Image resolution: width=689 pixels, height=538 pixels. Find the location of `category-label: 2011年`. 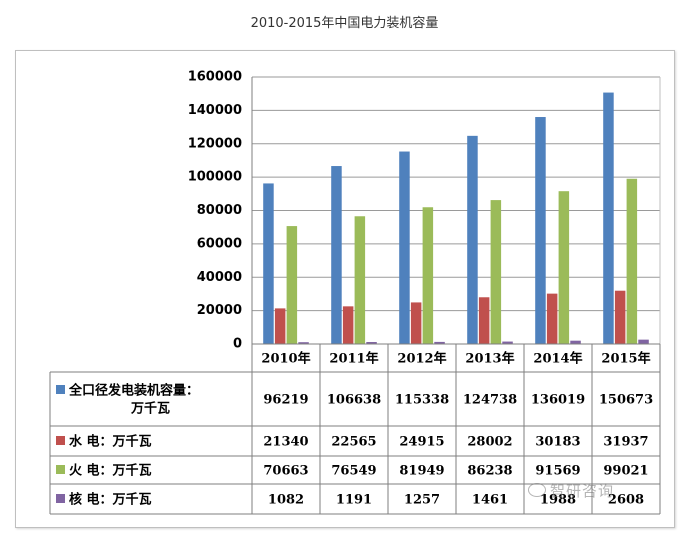

category-label: 2011年 is located at coordinates (353, 359).